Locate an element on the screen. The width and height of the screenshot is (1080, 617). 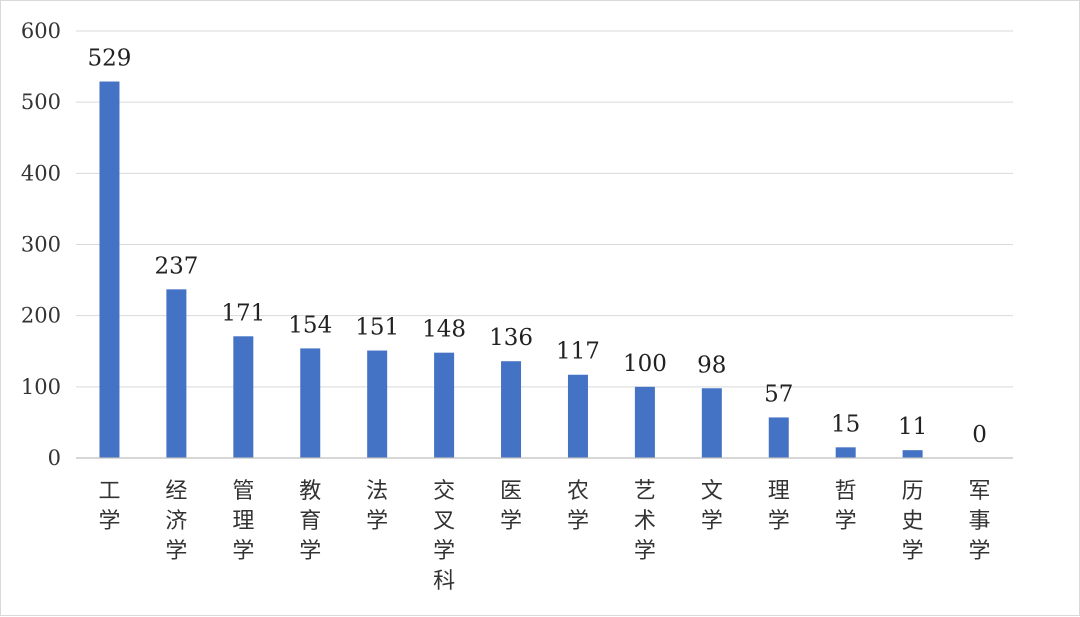
data-label: 98 is located at coordinates (711, 365).